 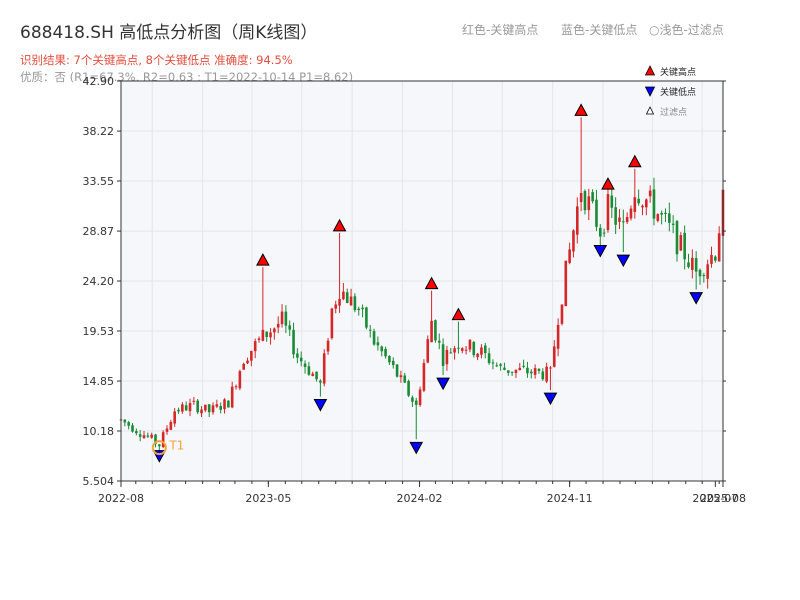 I want to click on y-tick-label: 10.18, so click(x=99, y=431).